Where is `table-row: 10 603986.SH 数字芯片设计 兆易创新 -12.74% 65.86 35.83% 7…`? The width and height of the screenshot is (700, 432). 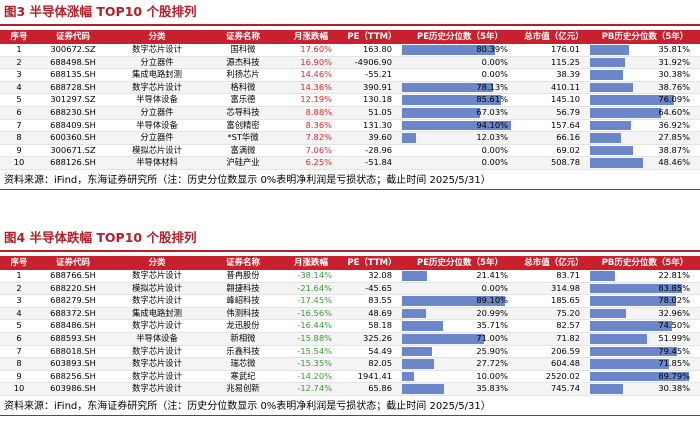 table-row: 10 603986.SH 数字芯片设计 兆易创新 -12.74% 65.86 35.83% 7… is located at coordinates (350, 389).